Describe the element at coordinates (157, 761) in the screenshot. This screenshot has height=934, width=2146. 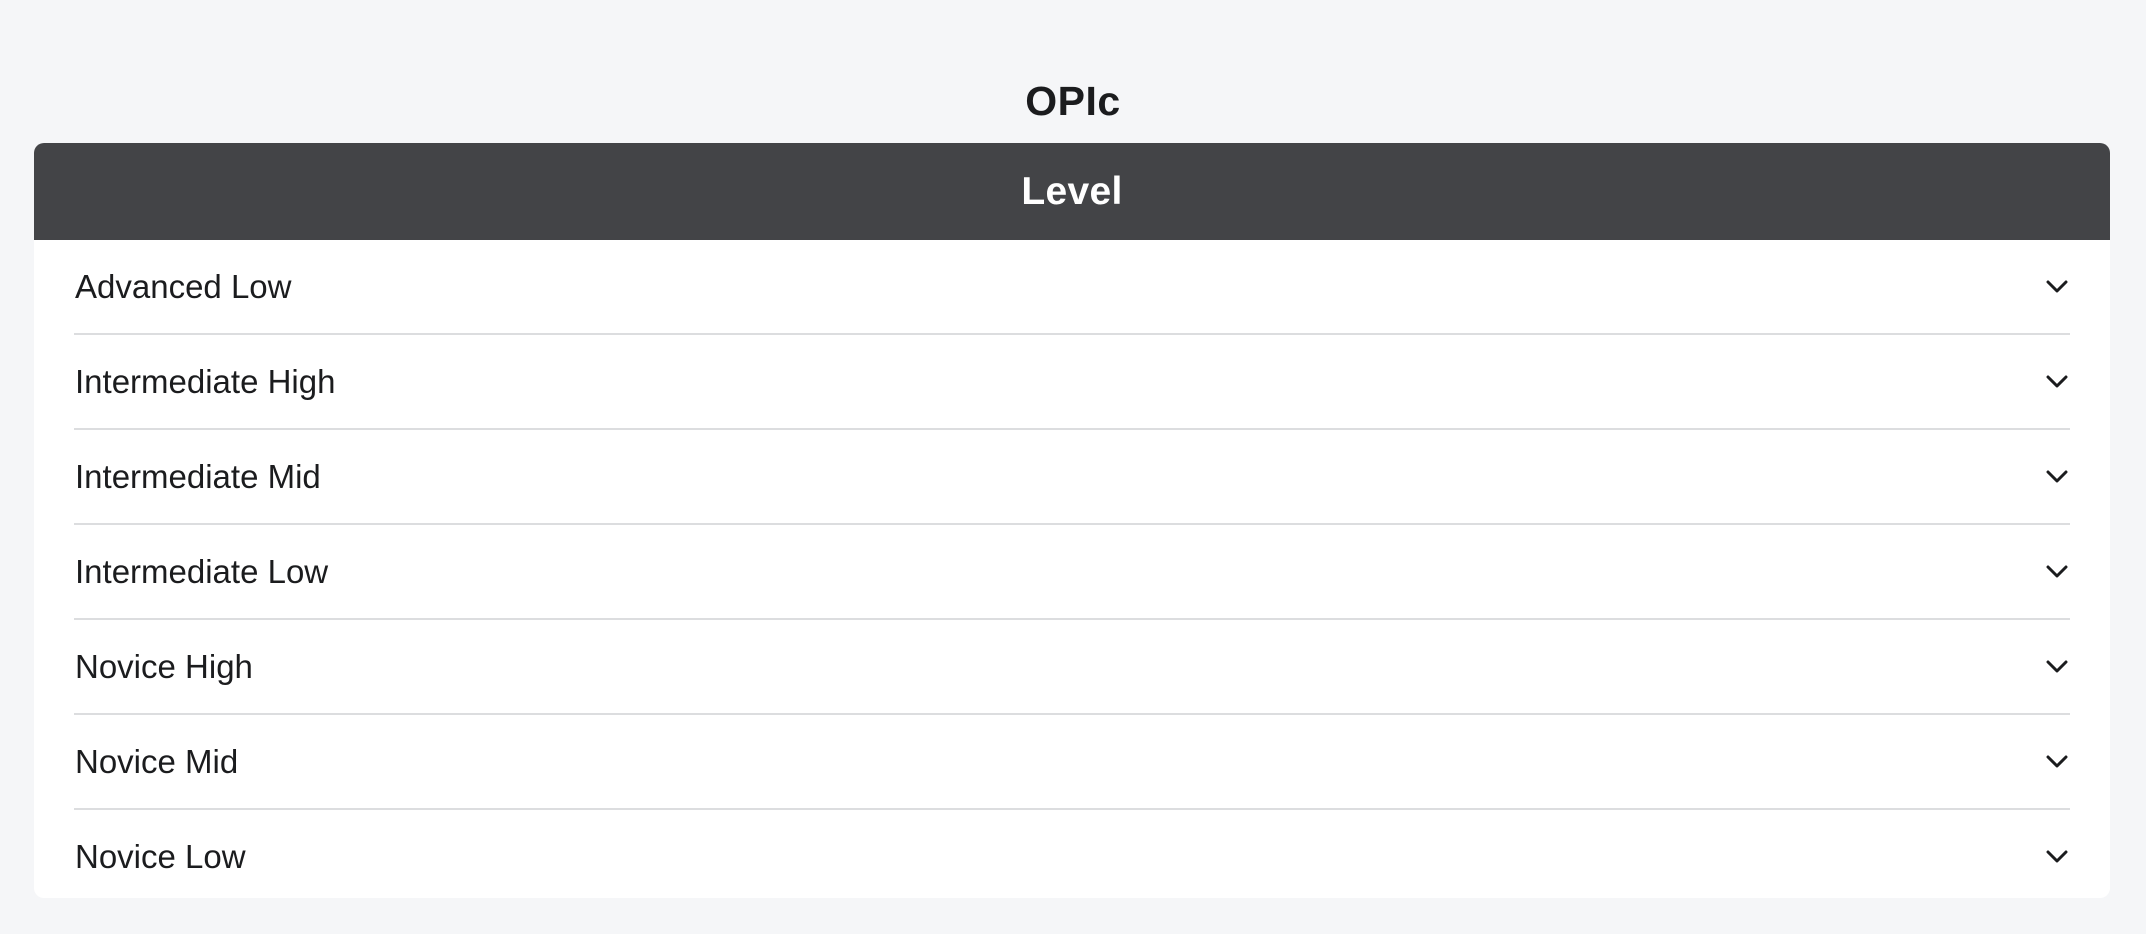
I see `accordion-item-label: Novice Mid` at that location.